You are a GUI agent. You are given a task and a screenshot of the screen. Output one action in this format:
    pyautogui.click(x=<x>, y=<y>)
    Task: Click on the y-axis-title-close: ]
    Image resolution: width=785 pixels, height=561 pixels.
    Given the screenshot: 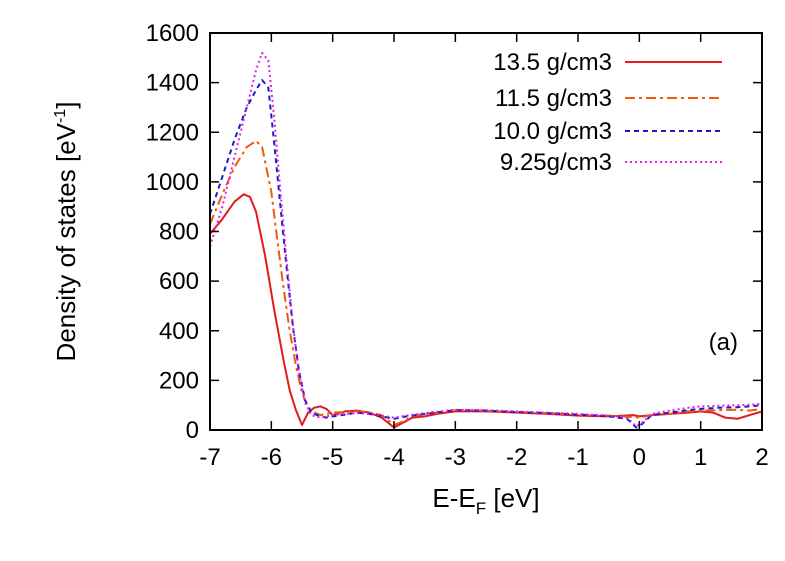 What is the action you would take?
    pyautogui.click(x=66, y=105)
    